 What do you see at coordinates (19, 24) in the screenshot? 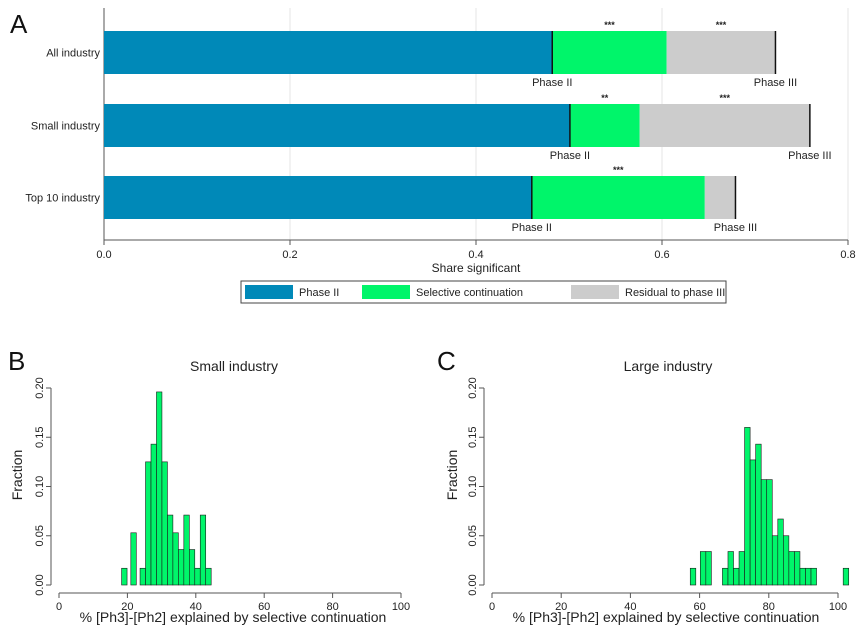
I see `panel-letter-a: A` at bounding box center [19, 24].